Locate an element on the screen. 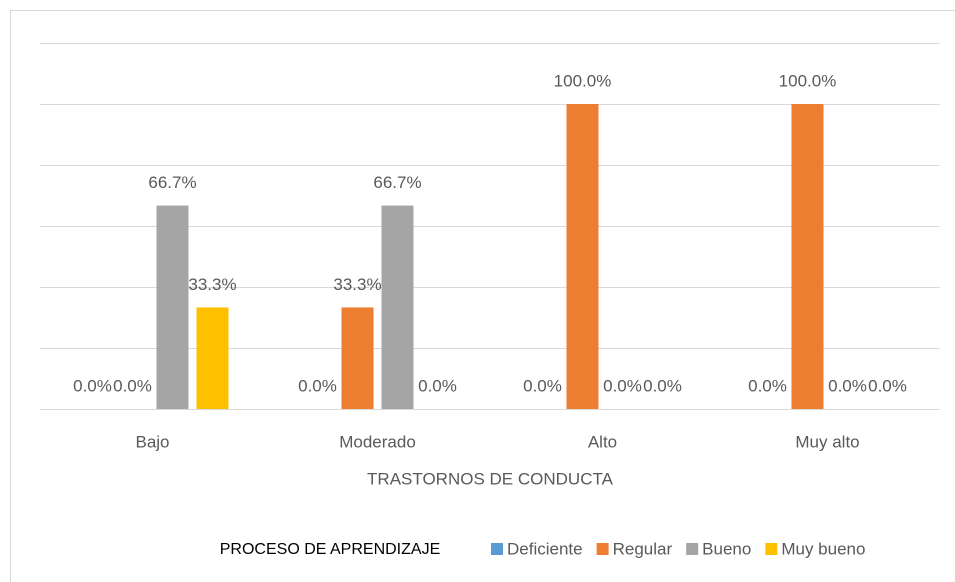 This screenshot has width=955, height=582. legend-label: Muy bueno is located at coordinates (823, 548).